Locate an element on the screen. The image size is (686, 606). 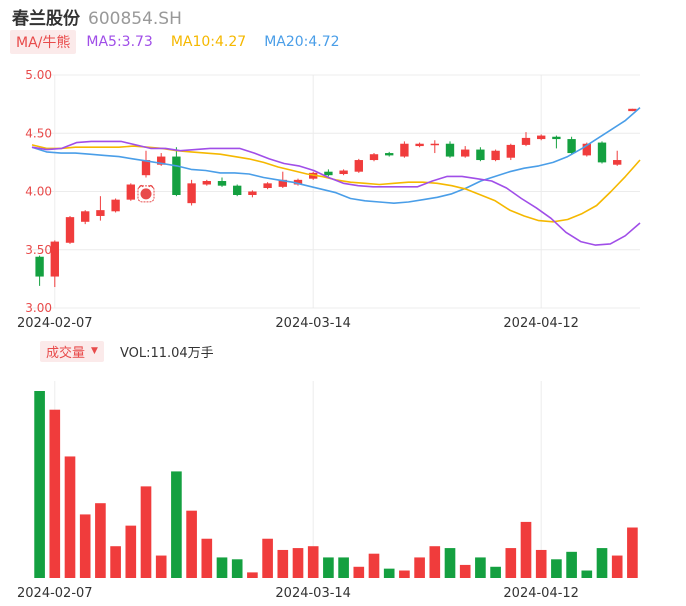
ma-legend: MA/牛熊 MA5:3.73 MA10:4.27 MA20:4.72 is located at coordinates (184, 42).